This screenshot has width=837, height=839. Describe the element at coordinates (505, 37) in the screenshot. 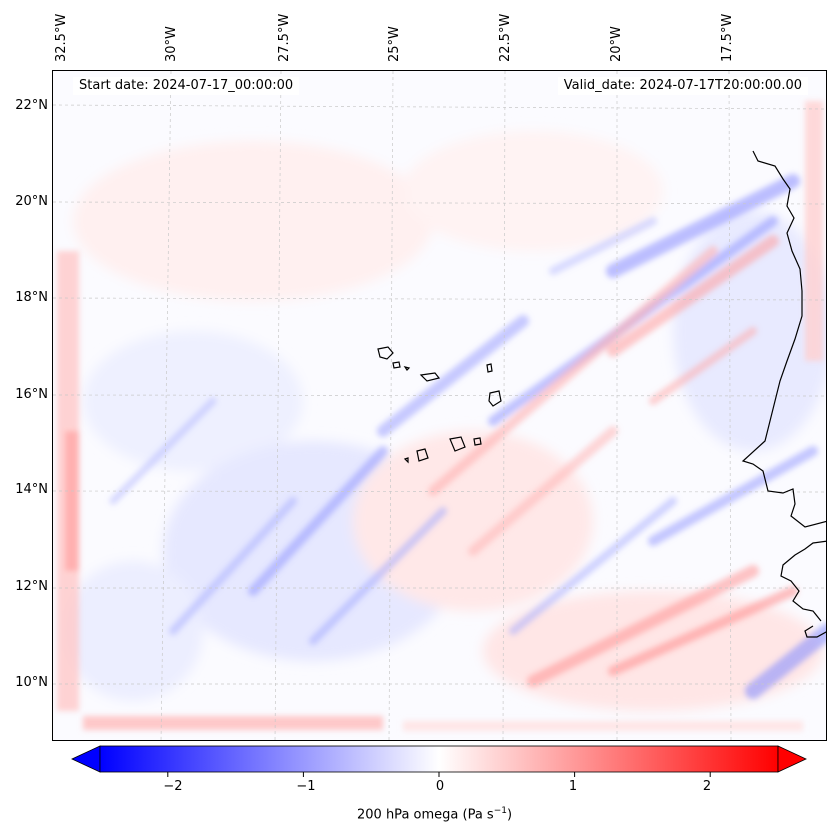

I see `lon-label-22-5w: 22.5°W` at that location.